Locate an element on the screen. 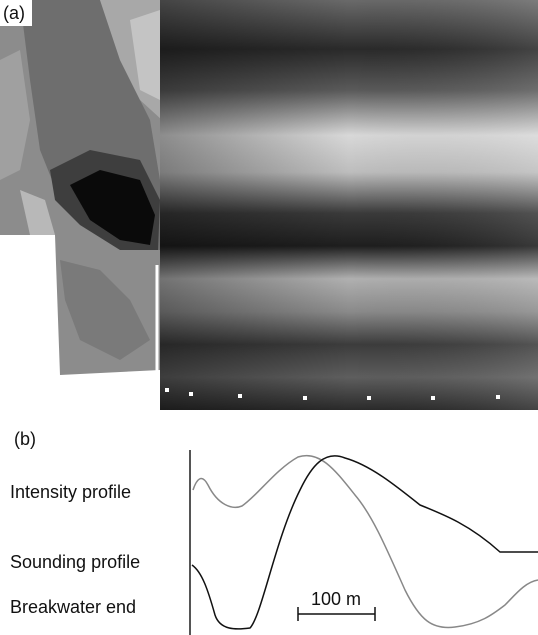 This screenshot has height=635, width=538. profile-label: Intensity profile is located at coordinates (70, 492).